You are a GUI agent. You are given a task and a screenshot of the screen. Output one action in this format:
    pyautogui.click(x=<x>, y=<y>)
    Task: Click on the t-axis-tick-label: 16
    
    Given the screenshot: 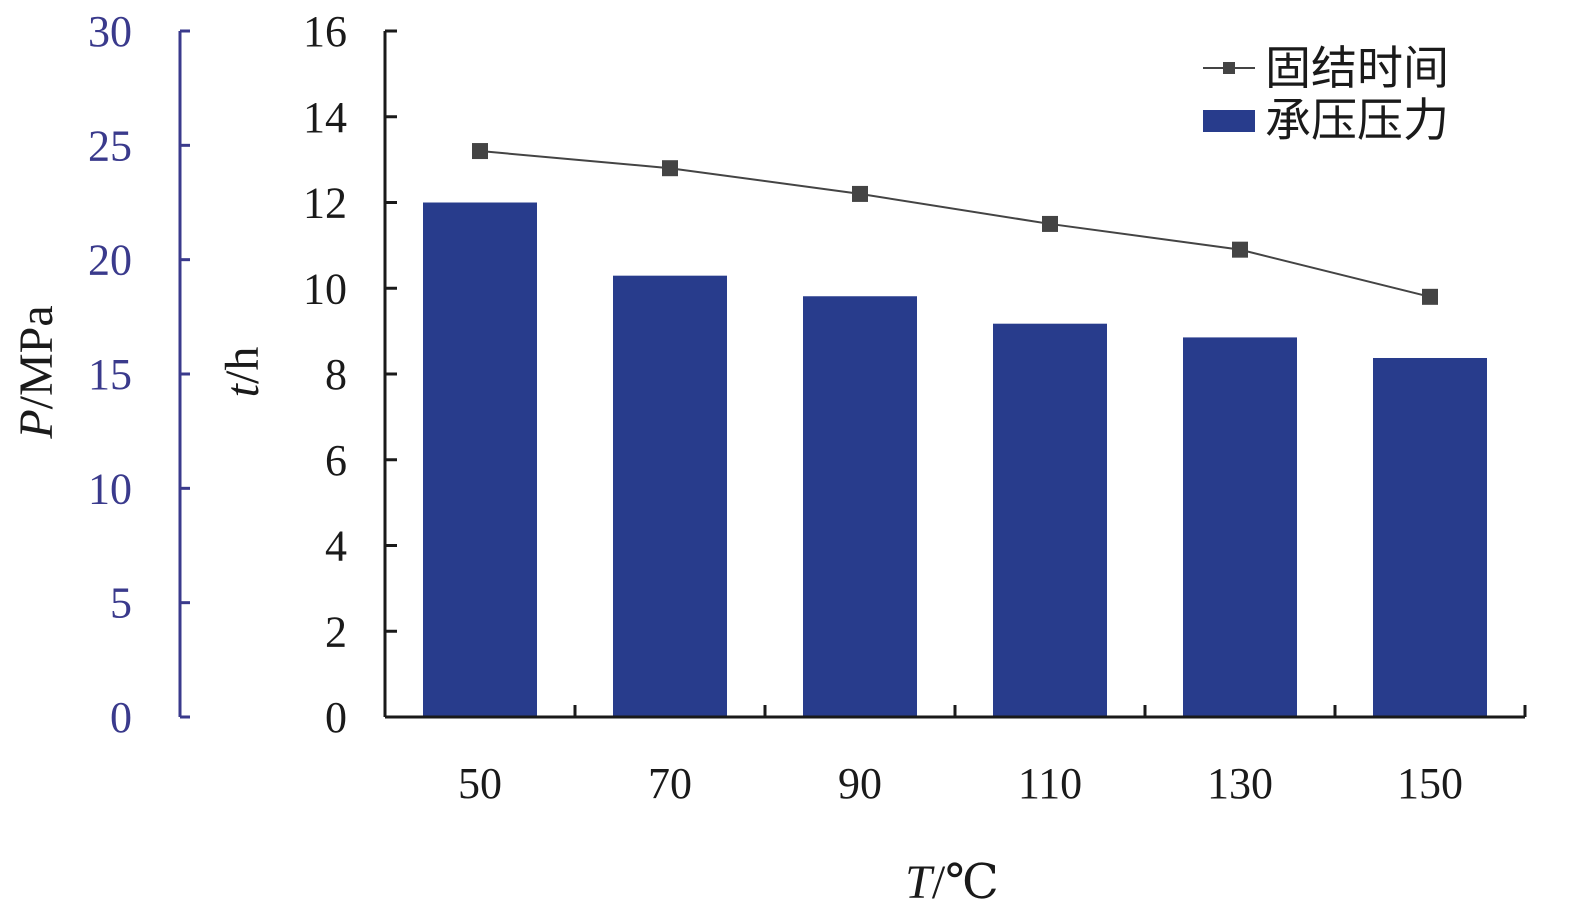 What is the action you would take?
    pyautogui.click(x=325, y=31)
    